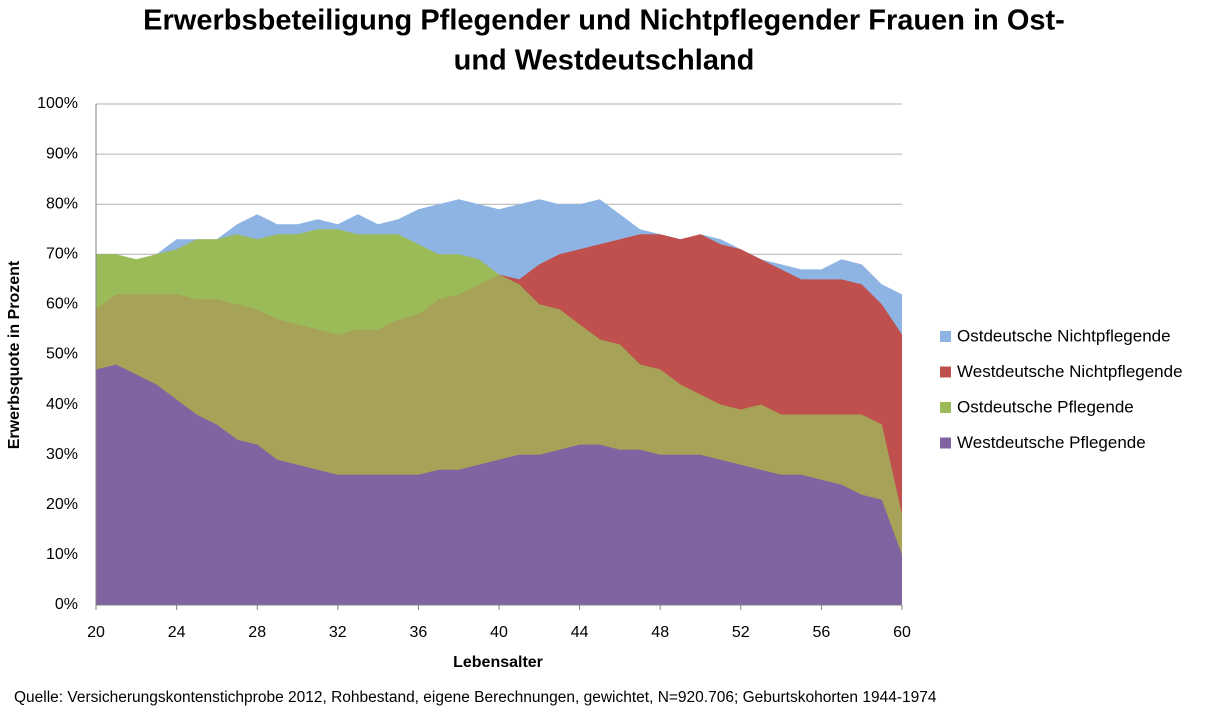  I want to click on y-tick-label: 0%, so click(66, 604).